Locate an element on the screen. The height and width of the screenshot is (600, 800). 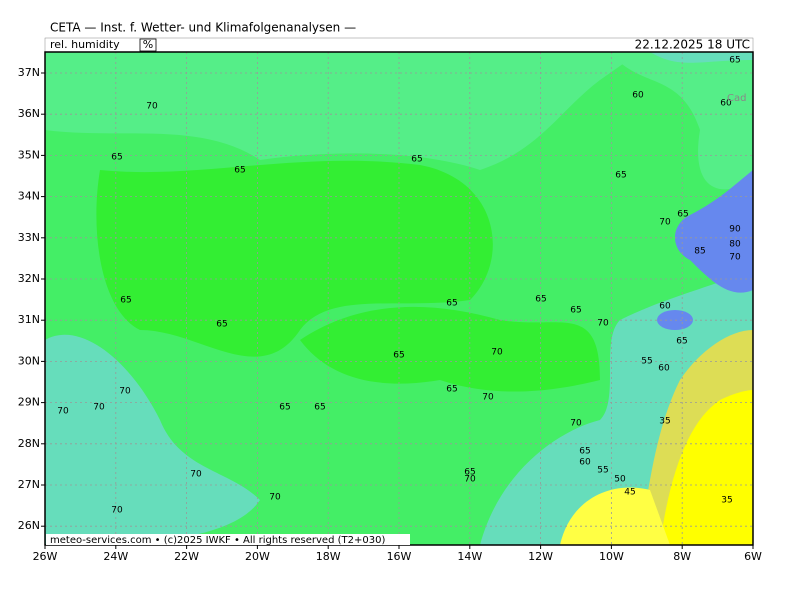
unit-box is located at coordinates (148, 45).